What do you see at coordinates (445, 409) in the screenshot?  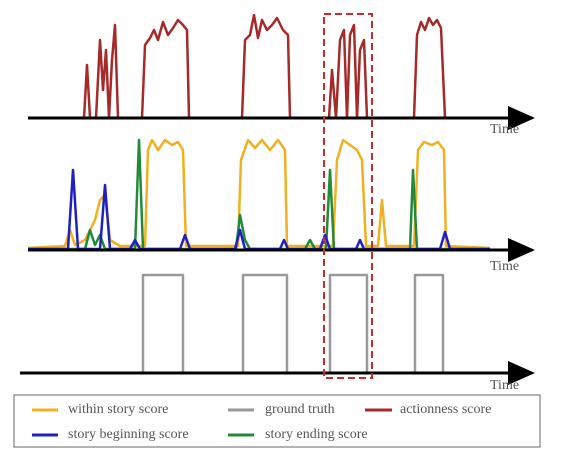 I see `legend-label: actionness score` at bounding box center [445, 409].